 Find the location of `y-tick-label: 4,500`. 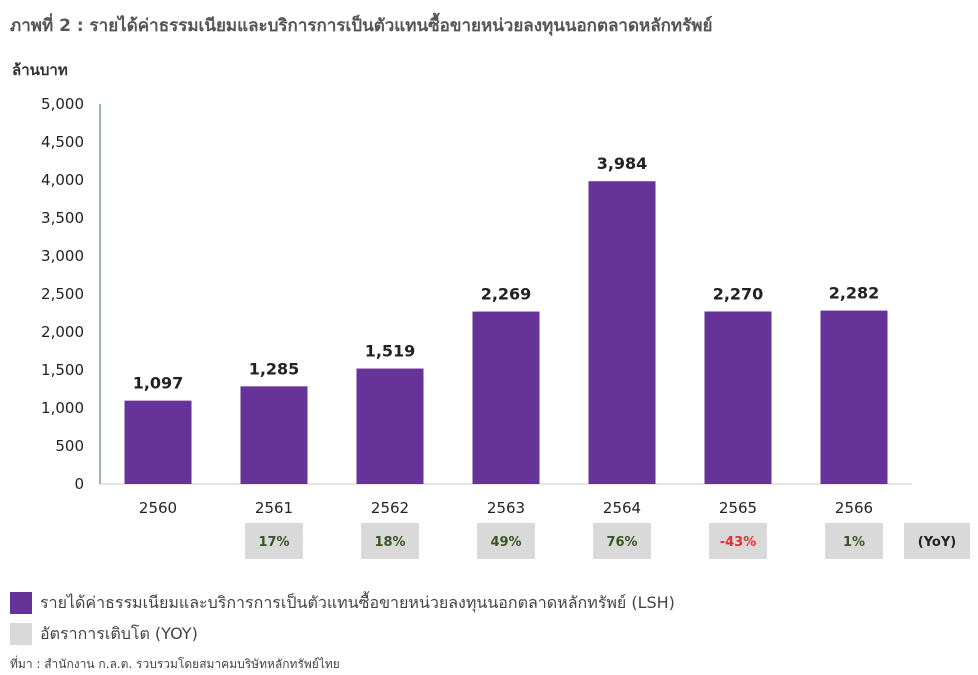

y-tick-label: 4,500 is located at coordinates (62, 142).